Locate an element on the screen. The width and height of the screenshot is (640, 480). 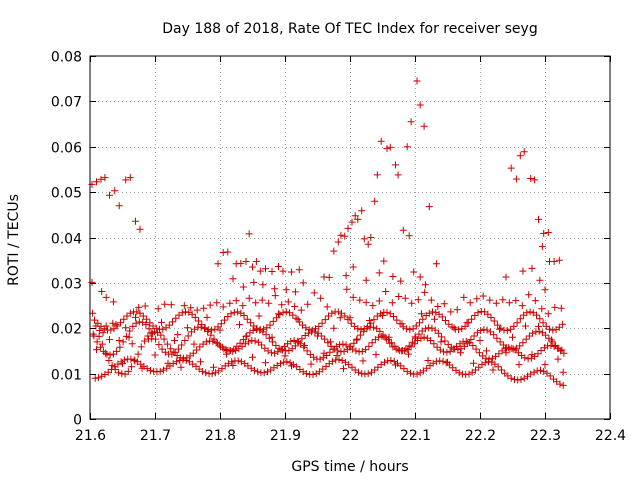
y-tick-label: 0.02 is located at coordinates (66, 330).